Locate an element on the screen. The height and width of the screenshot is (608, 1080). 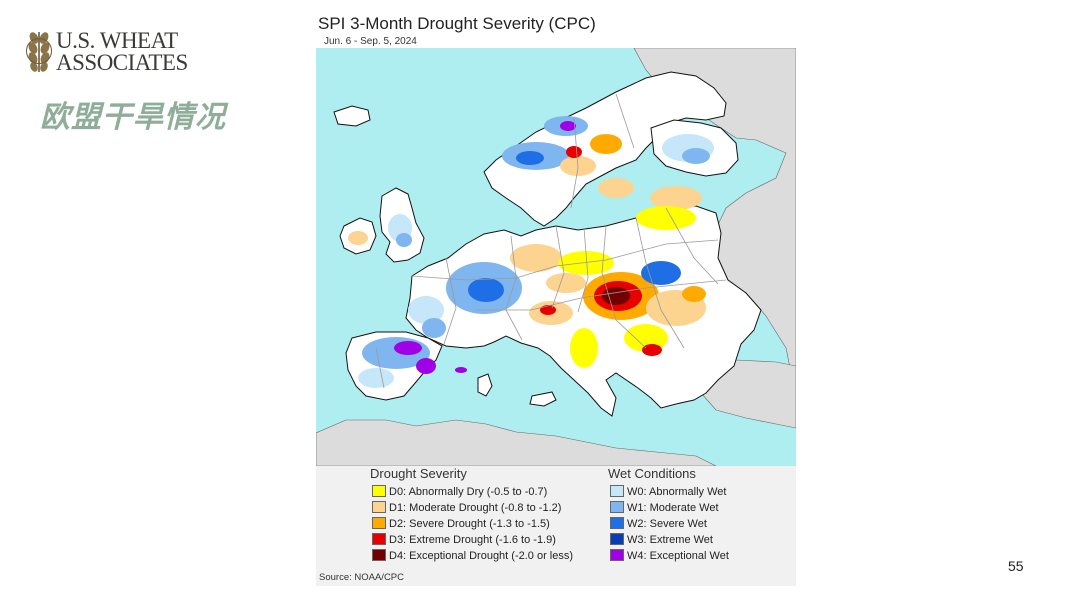
iceland-land is located at coordinates (352, 116).